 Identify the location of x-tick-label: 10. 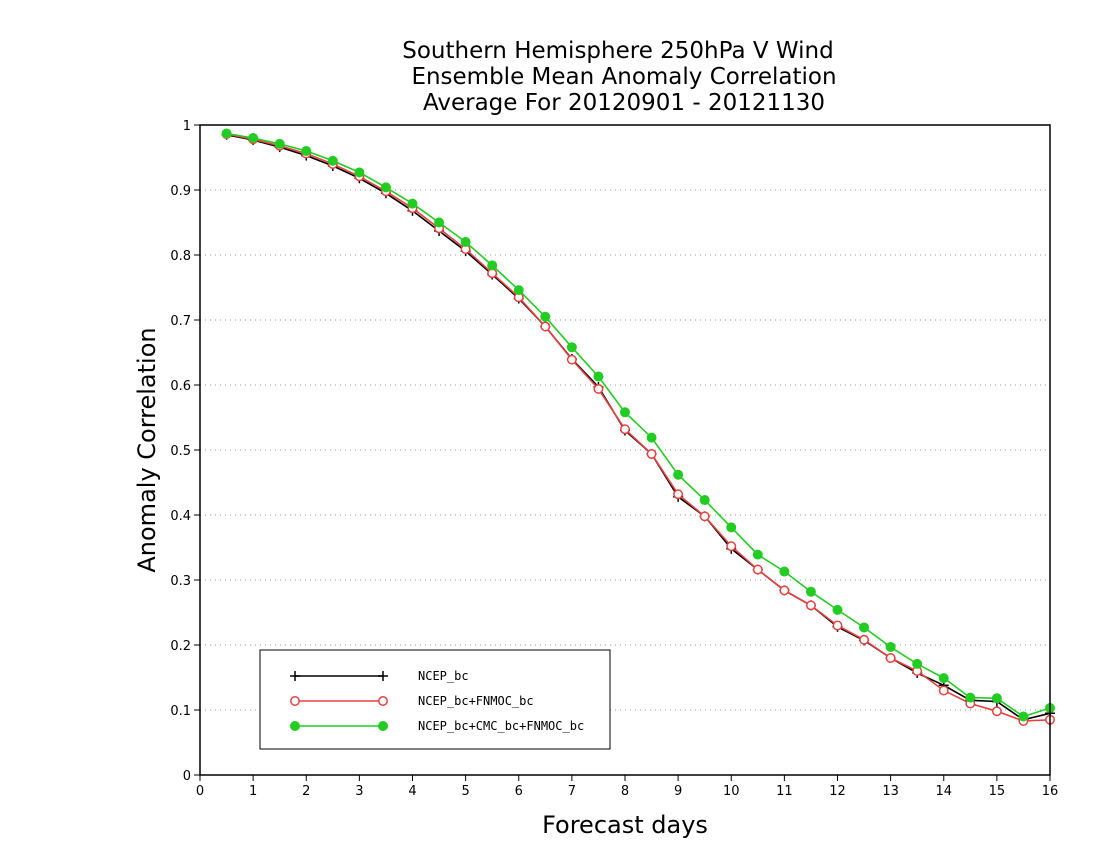
(731, 791).